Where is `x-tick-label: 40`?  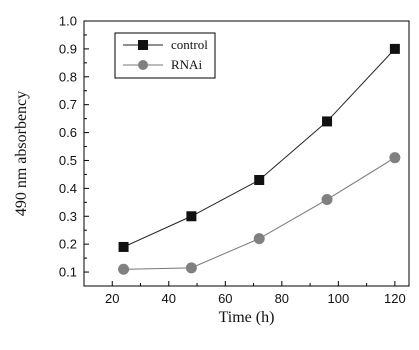 x-tick-label: 40 is located at coordinates (169, 298).